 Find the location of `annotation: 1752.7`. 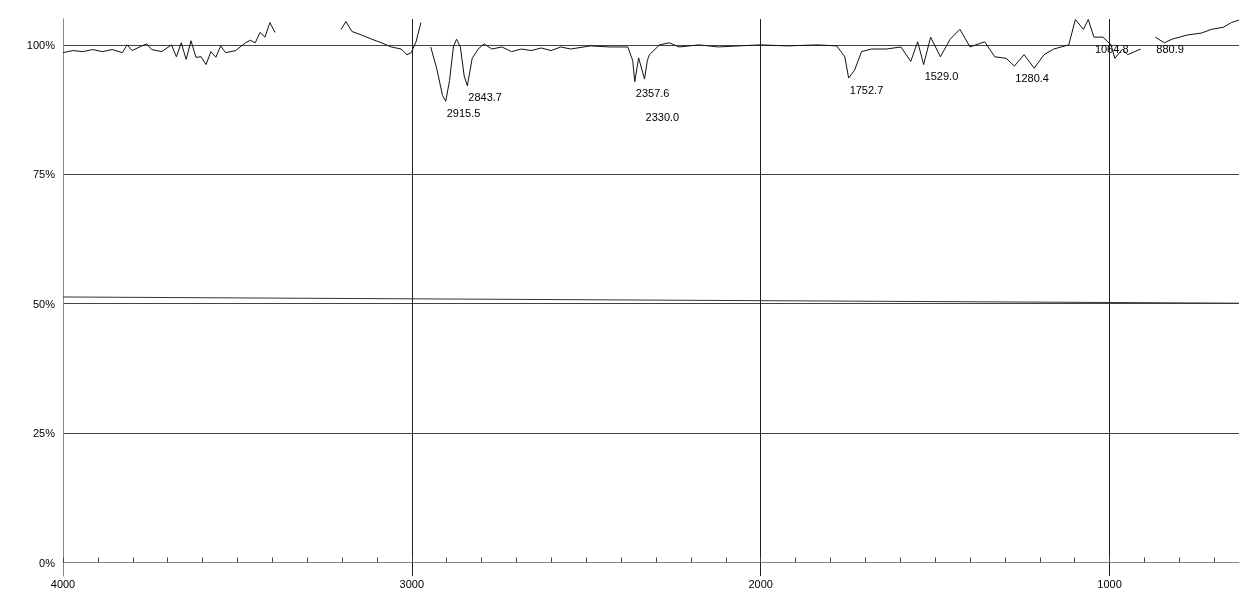

annotation: 1752.7 is located at coordinates (866, 89).